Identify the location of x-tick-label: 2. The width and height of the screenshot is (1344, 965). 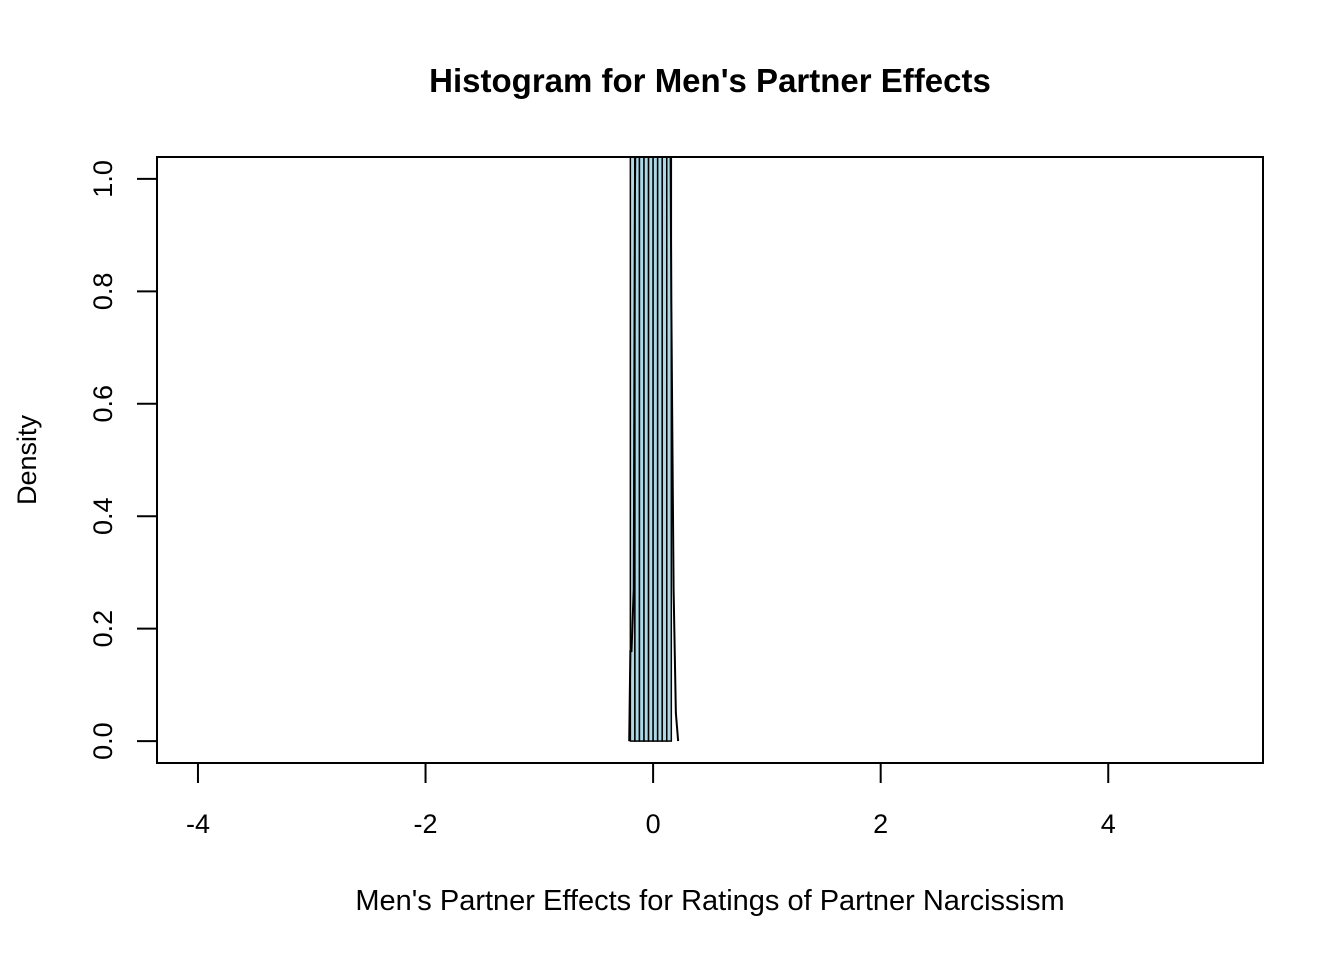
(880, 824).